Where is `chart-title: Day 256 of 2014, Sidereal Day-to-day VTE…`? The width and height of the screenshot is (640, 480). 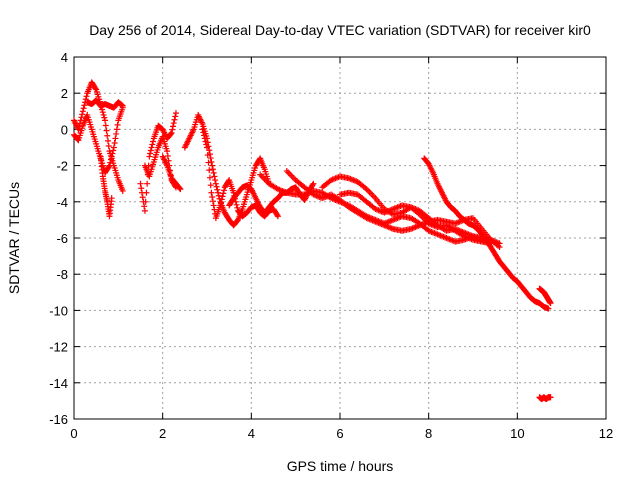
chart-title: Day 256 of 2014, Sidereal Day-to-day VTE… is located at coordinates (340, 30).